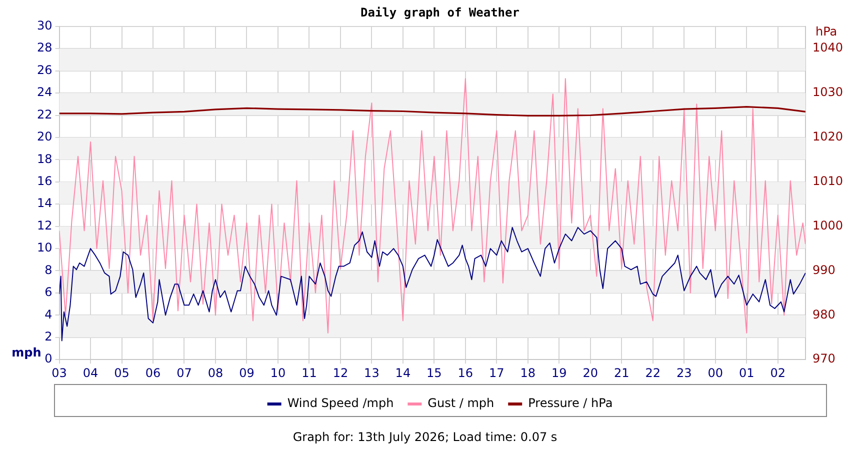  What do you see at coordinates (44, 247) in the screenshot?
I see `y-tick-label: 10` at bounding box center [44, 247].